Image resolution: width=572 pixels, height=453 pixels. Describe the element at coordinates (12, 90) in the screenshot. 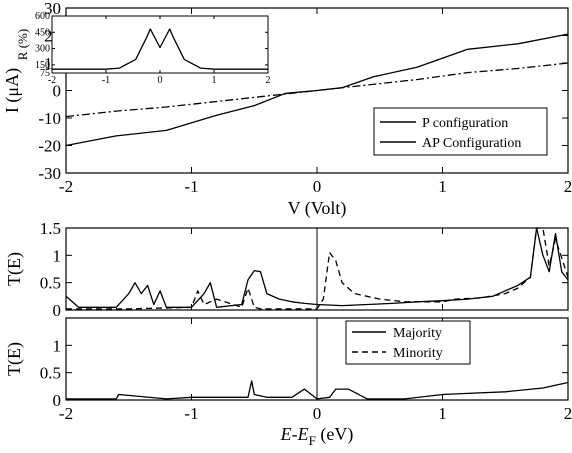

I see `iv-y-axis-label: I (μA)` at that location.